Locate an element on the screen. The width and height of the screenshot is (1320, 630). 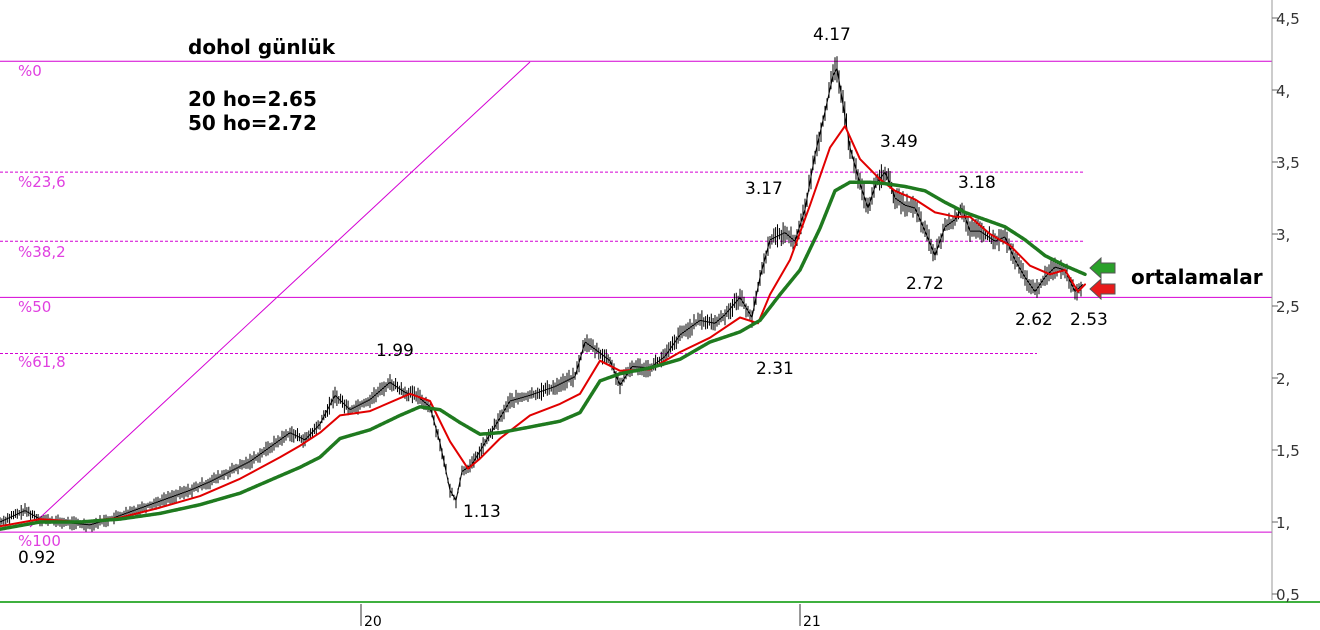
annotation-9: 1.13 is located at coordinates (482, 512).